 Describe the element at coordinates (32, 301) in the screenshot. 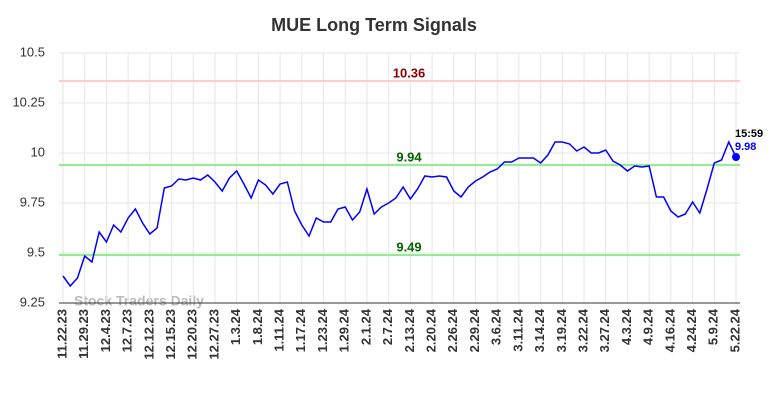

I see `y-tick-label: 9.25` at that location.